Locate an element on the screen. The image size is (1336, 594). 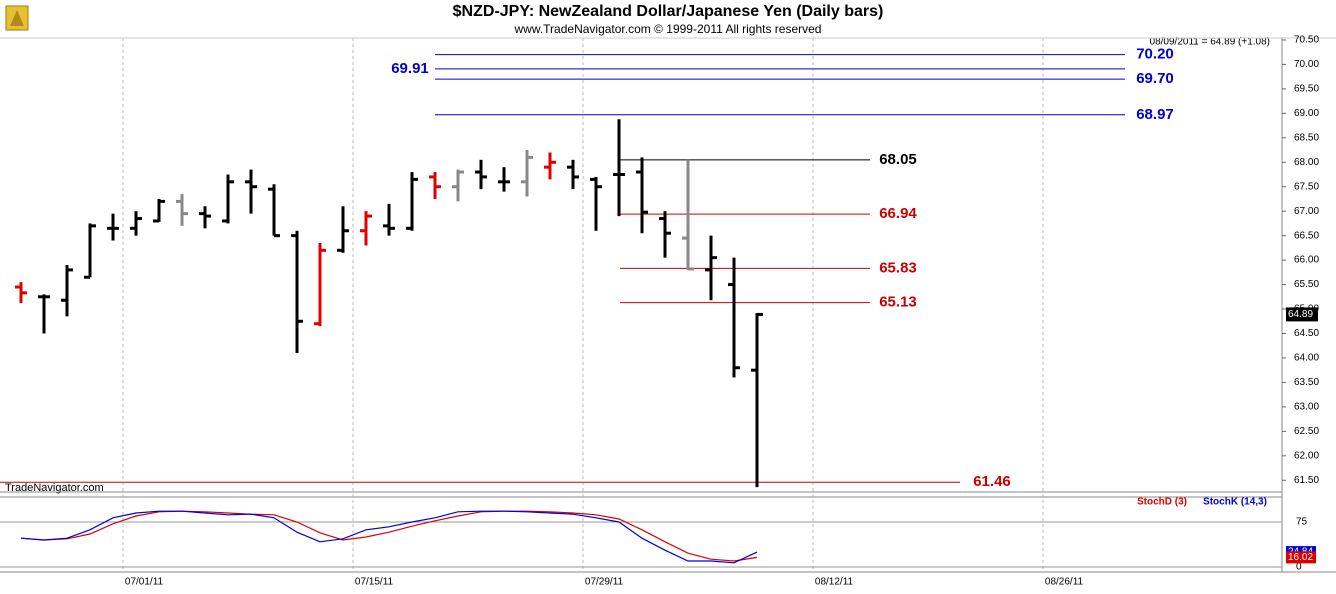
level-label: 69.91 is located at coordinates (410, 68).